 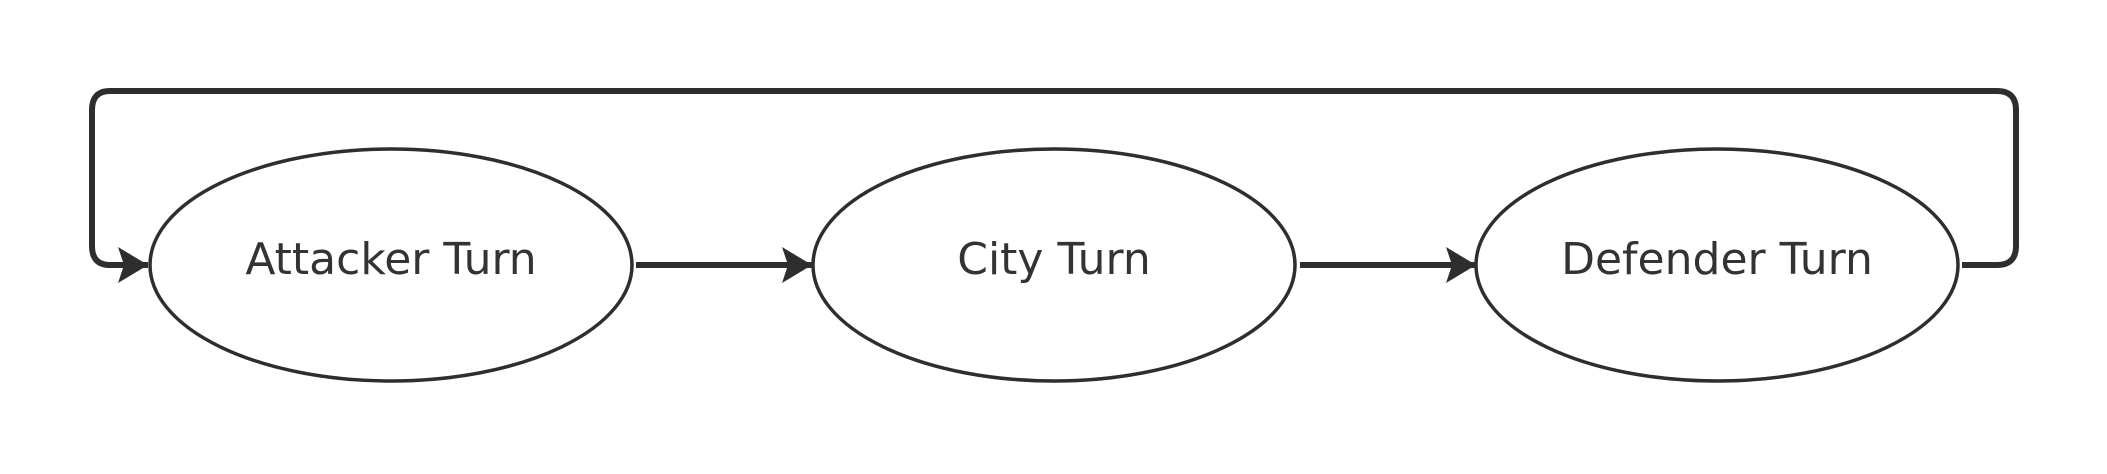 I want to click on node-city-turn: City Turn, so click(x=1054, y=265).